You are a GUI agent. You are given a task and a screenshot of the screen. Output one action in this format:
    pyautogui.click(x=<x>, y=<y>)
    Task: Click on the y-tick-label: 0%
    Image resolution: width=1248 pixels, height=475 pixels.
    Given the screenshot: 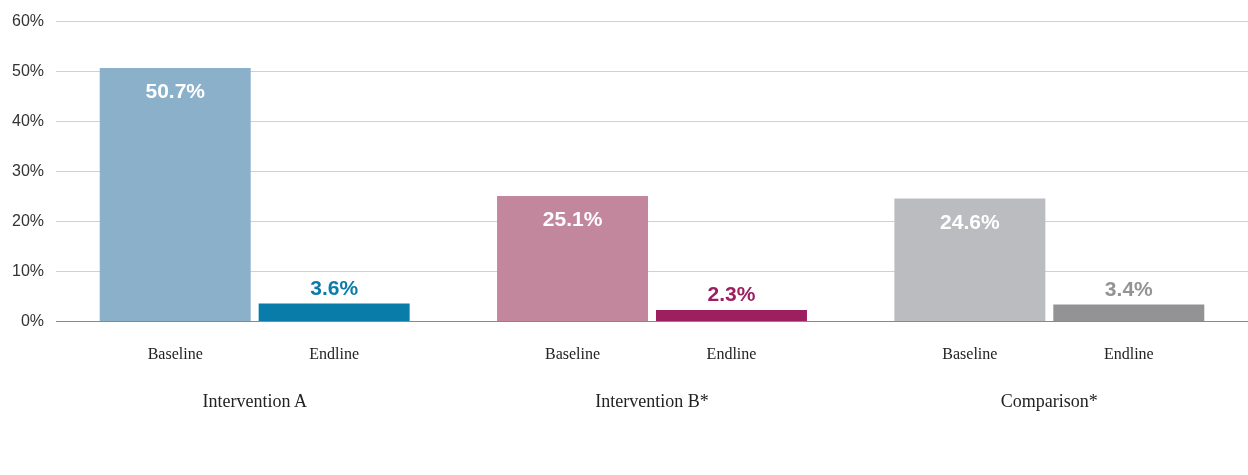 What is the action you would take?
    pyautogui.click(x=32, y=320)
    